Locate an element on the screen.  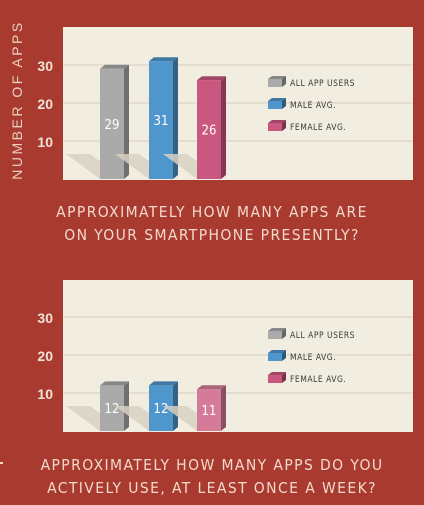
bar-value-label: 31 is located at coordinates (161, 121).